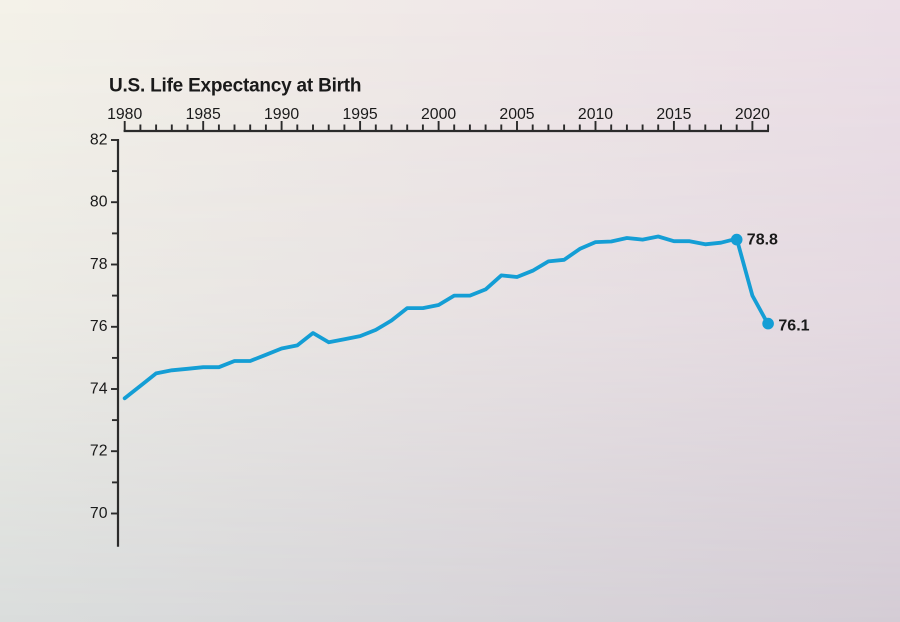 The image size is (900, 622). What do you see at coordinates (235, 86) in the screenshot?
I see `svg-text: U.S. Life Expectancy at Birth` at bounding box center [235, 86].